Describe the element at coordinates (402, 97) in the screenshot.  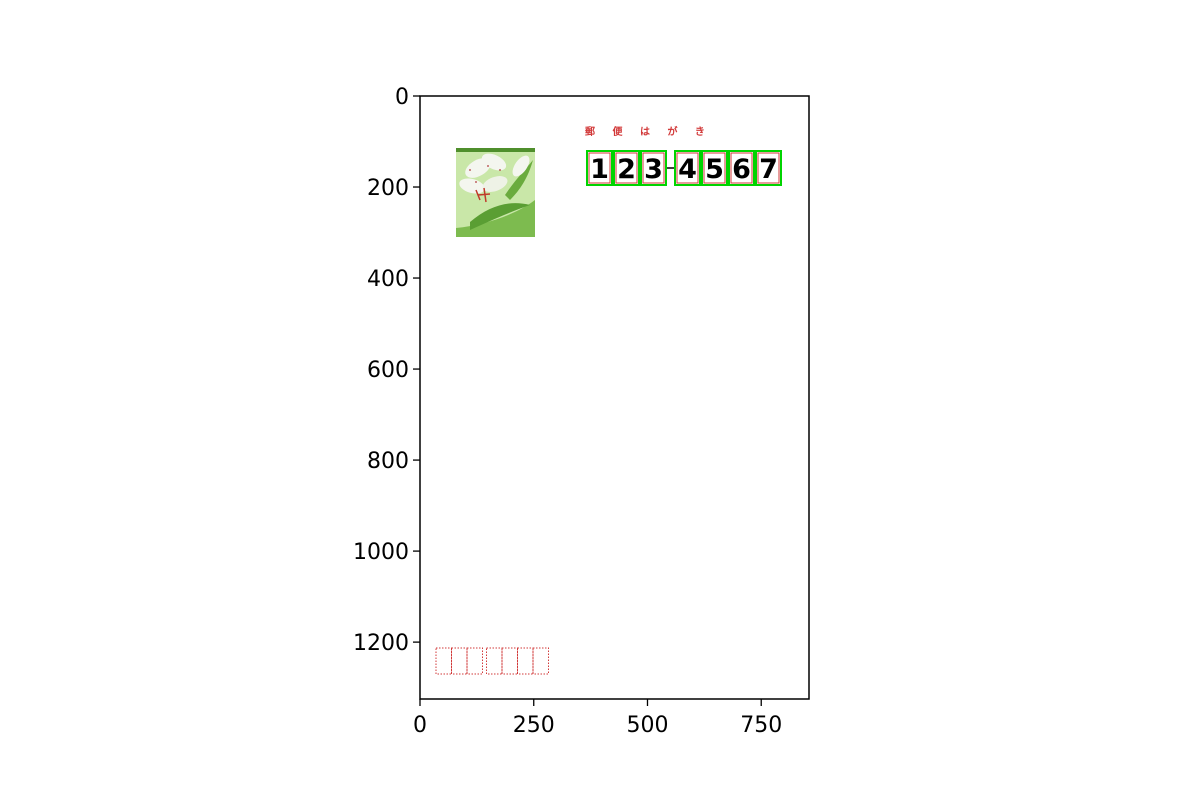
I see `y-tick-label: 0` at that location.